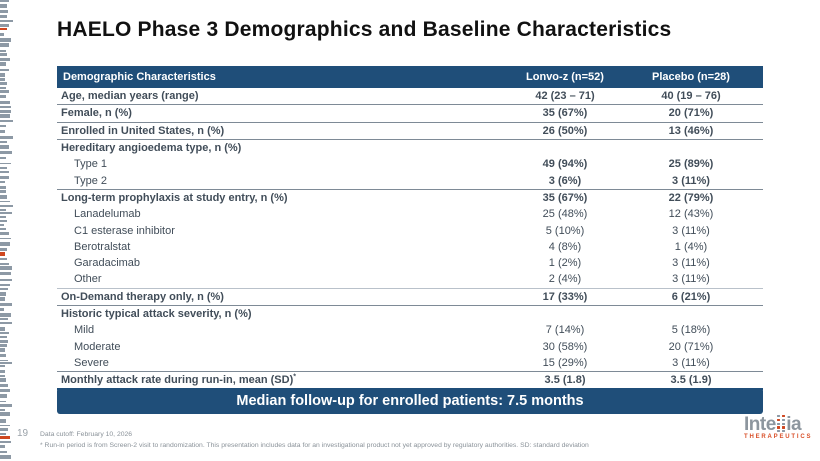 The width and height of the screenshot is (820, 461). Describe the element at coordinates (691, 246) in the screenshot. I see `placebo-value: 1 (4%)` at that location.